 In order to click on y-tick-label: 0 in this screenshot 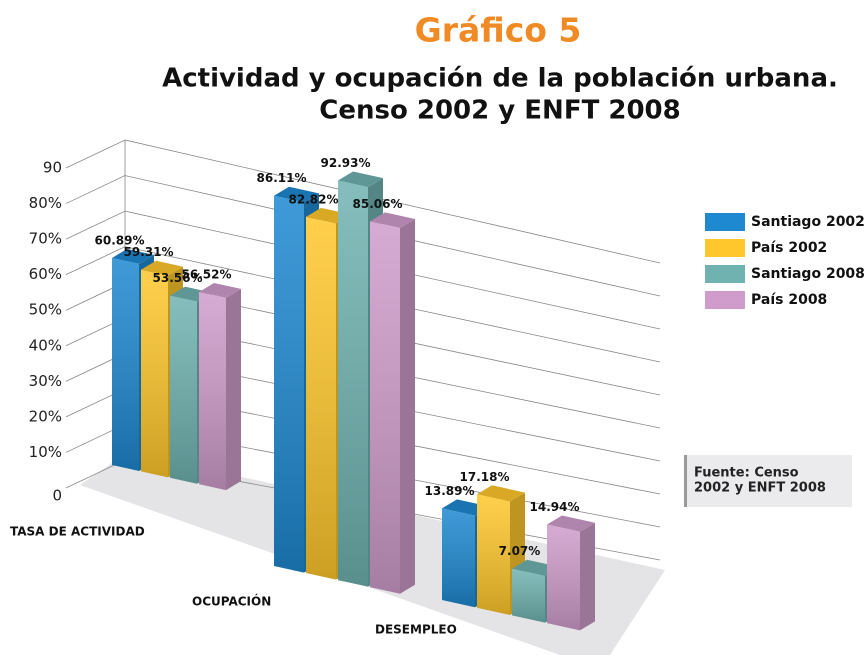, I will do `click(57, 496)`.